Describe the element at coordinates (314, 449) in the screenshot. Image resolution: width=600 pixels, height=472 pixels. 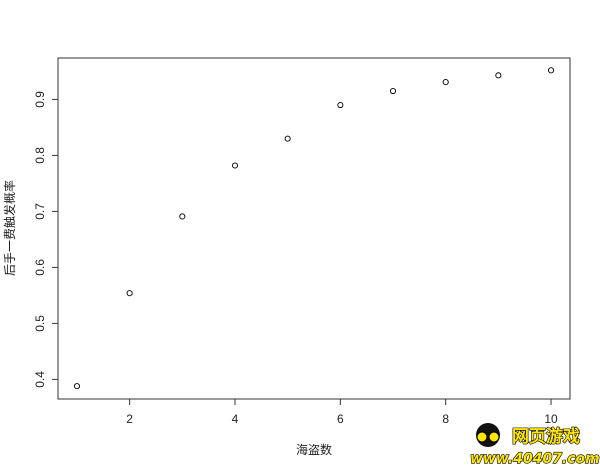
I see `x-axis-label: 海盗数` at that location.